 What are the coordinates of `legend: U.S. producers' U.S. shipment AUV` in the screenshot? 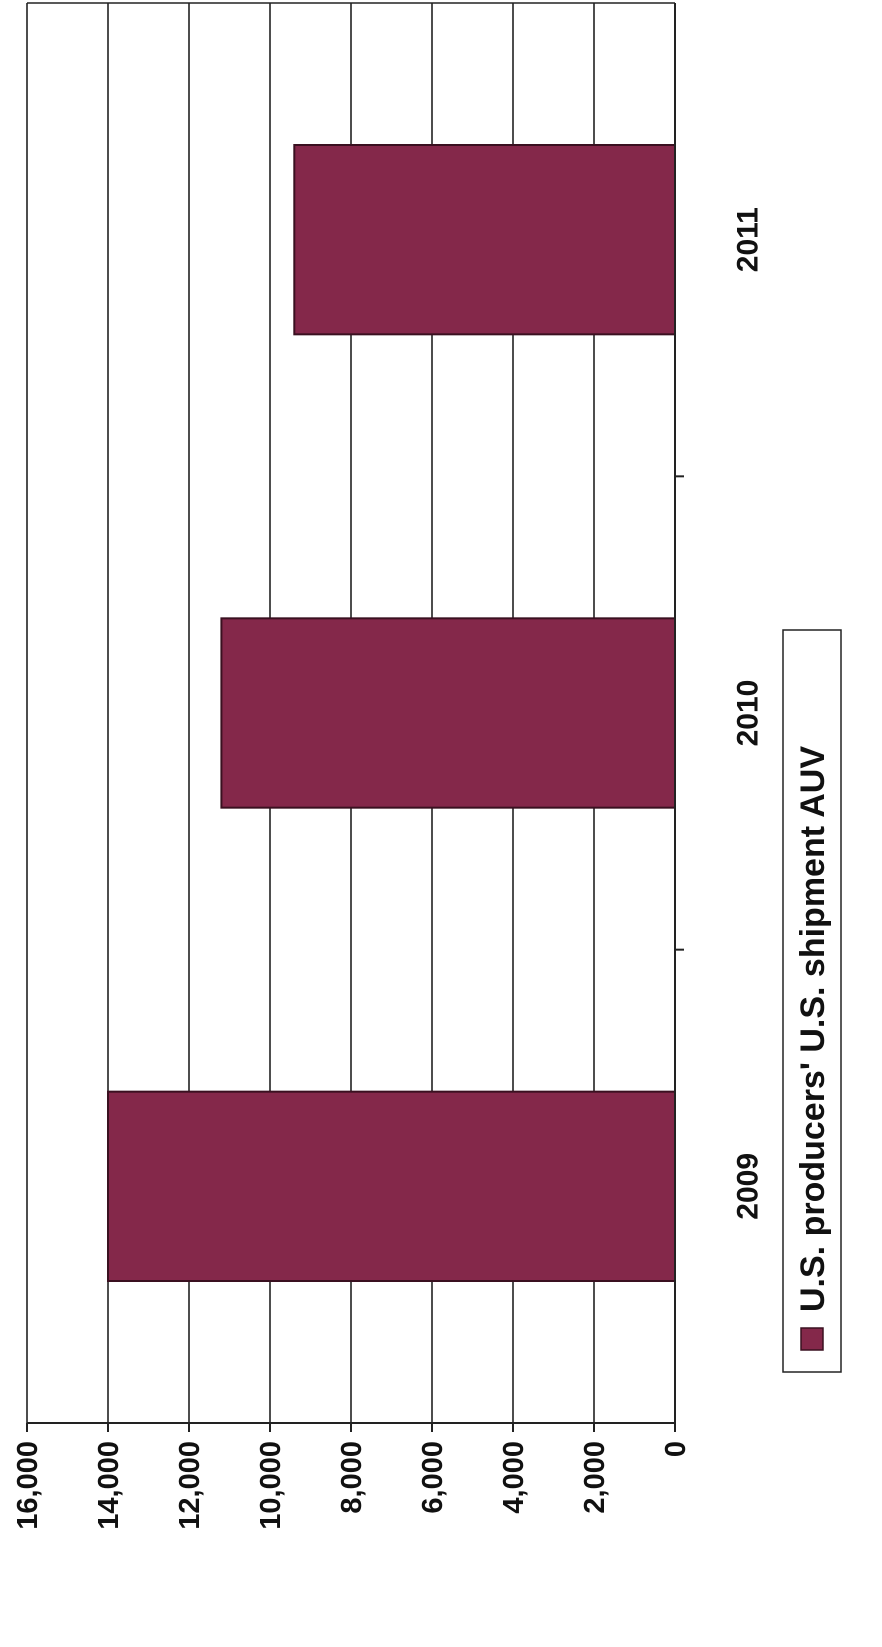 It's located at (812, 1001).